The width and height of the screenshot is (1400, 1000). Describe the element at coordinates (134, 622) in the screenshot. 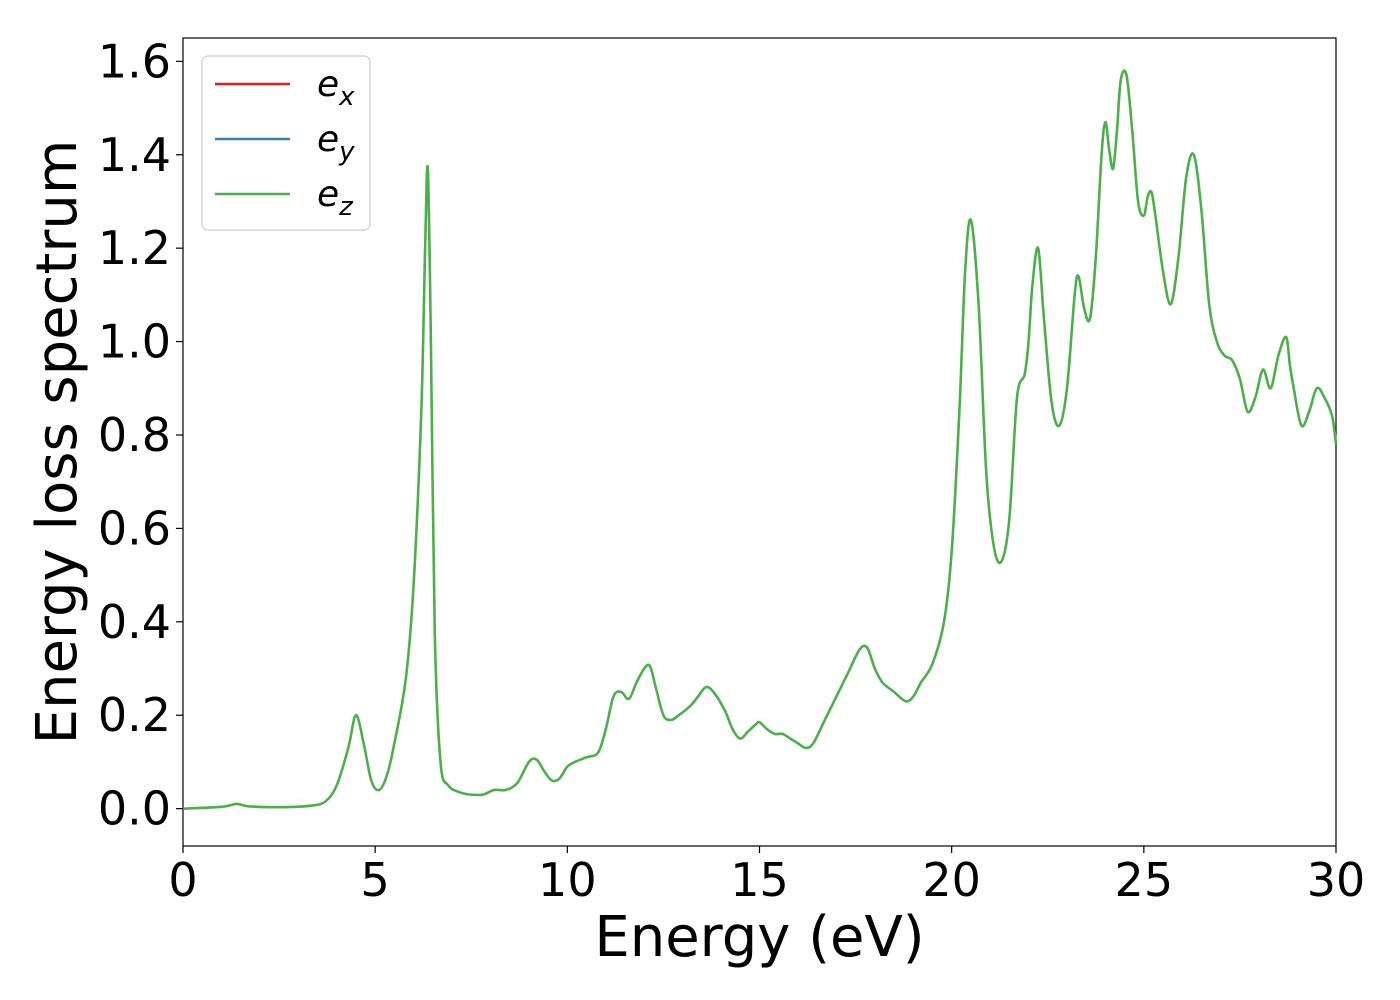

I see `y-tick-label: 0.4` at that location.